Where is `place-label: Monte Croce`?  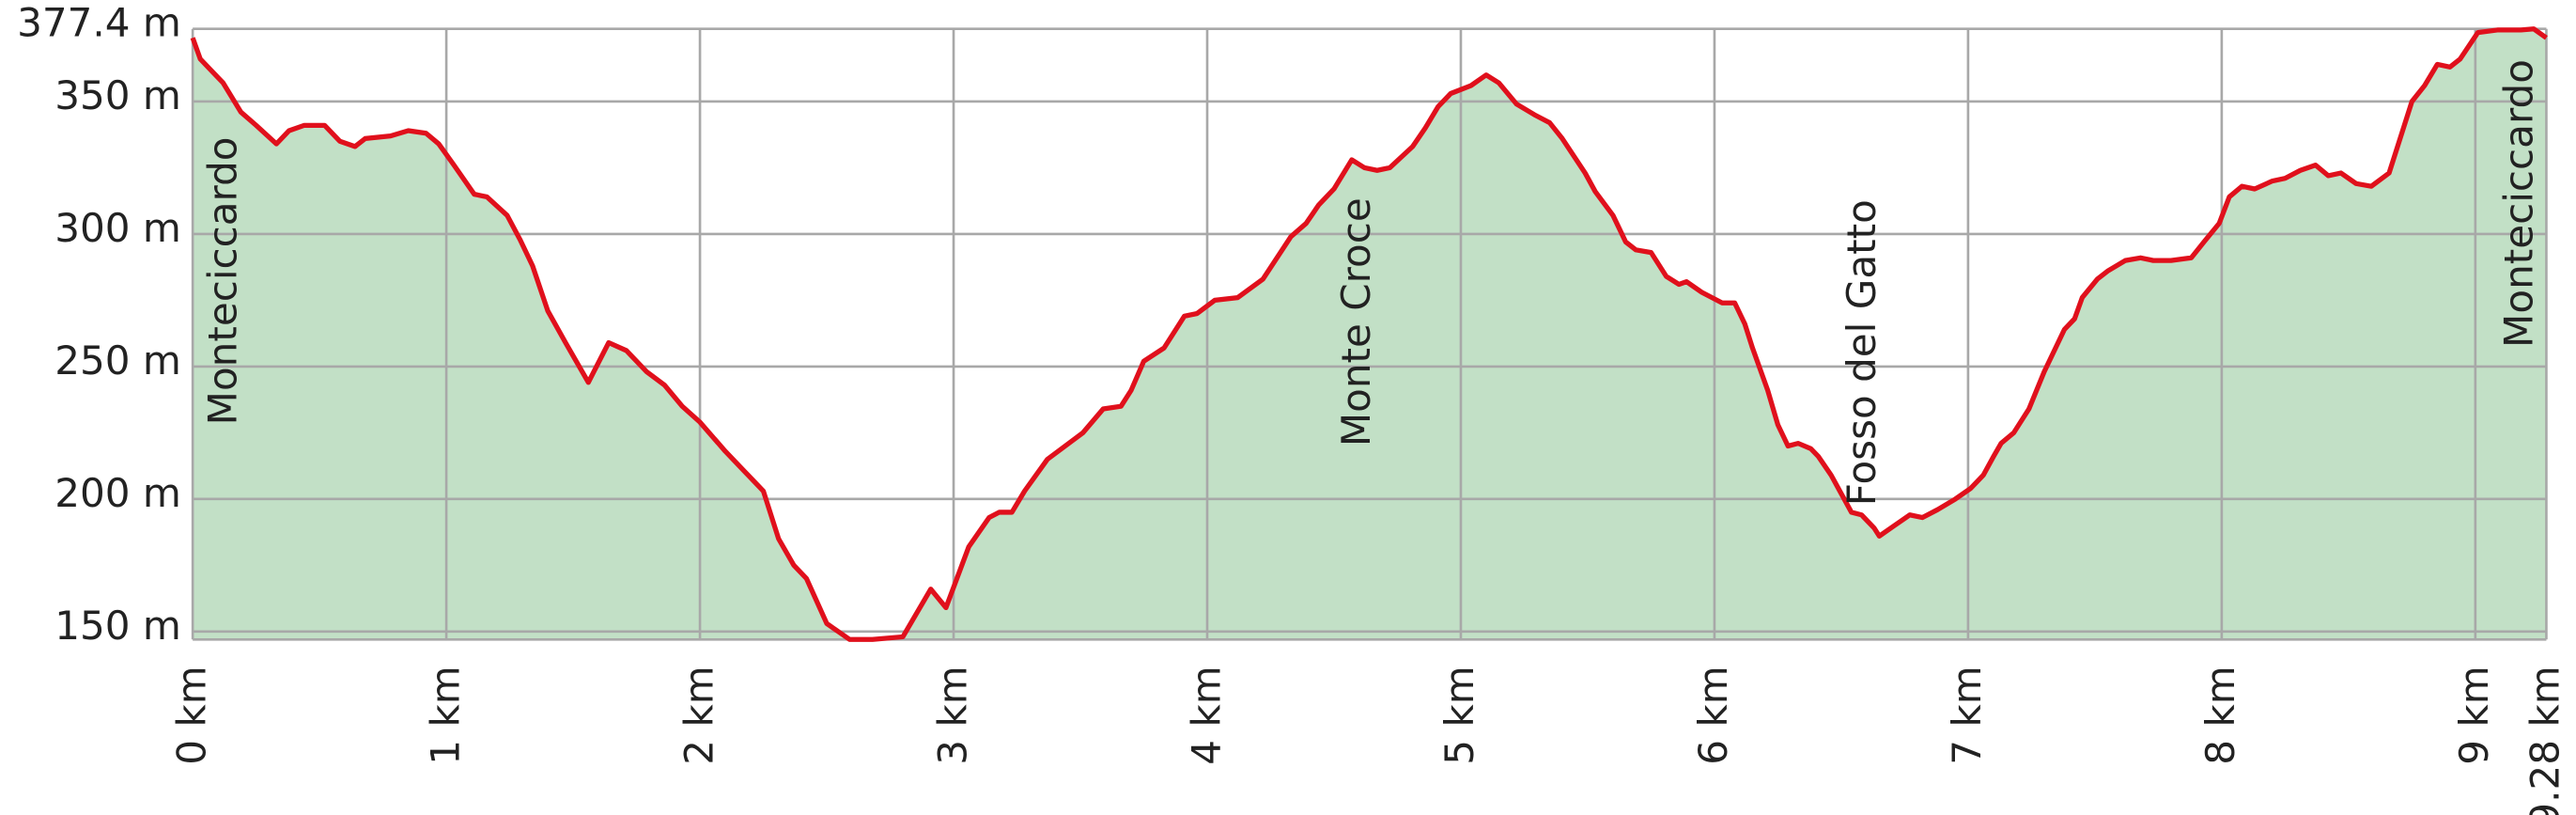
place-label: Monte Croce is located at coordinates (1356, 322).